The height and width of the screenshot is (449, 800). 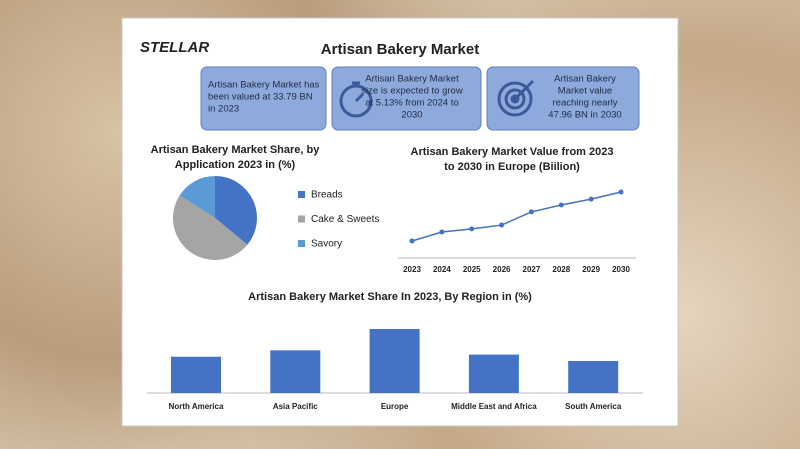 I want to click on x-tick-label: Europe, so click(x=395, y=406).